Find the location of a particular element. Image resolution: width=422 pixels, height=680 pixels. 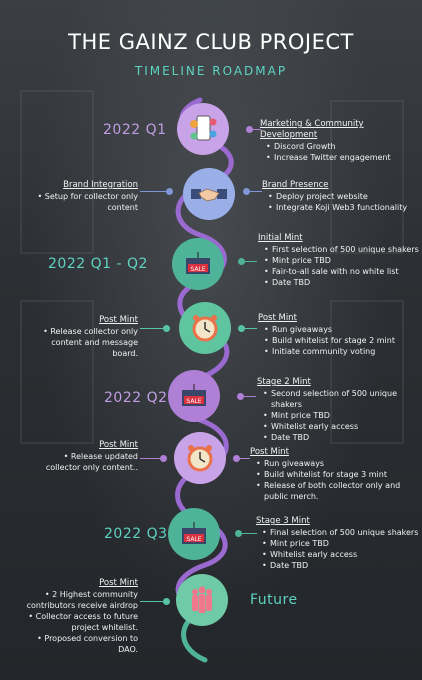

stage-2-circle is located at coordinates (209, 194).